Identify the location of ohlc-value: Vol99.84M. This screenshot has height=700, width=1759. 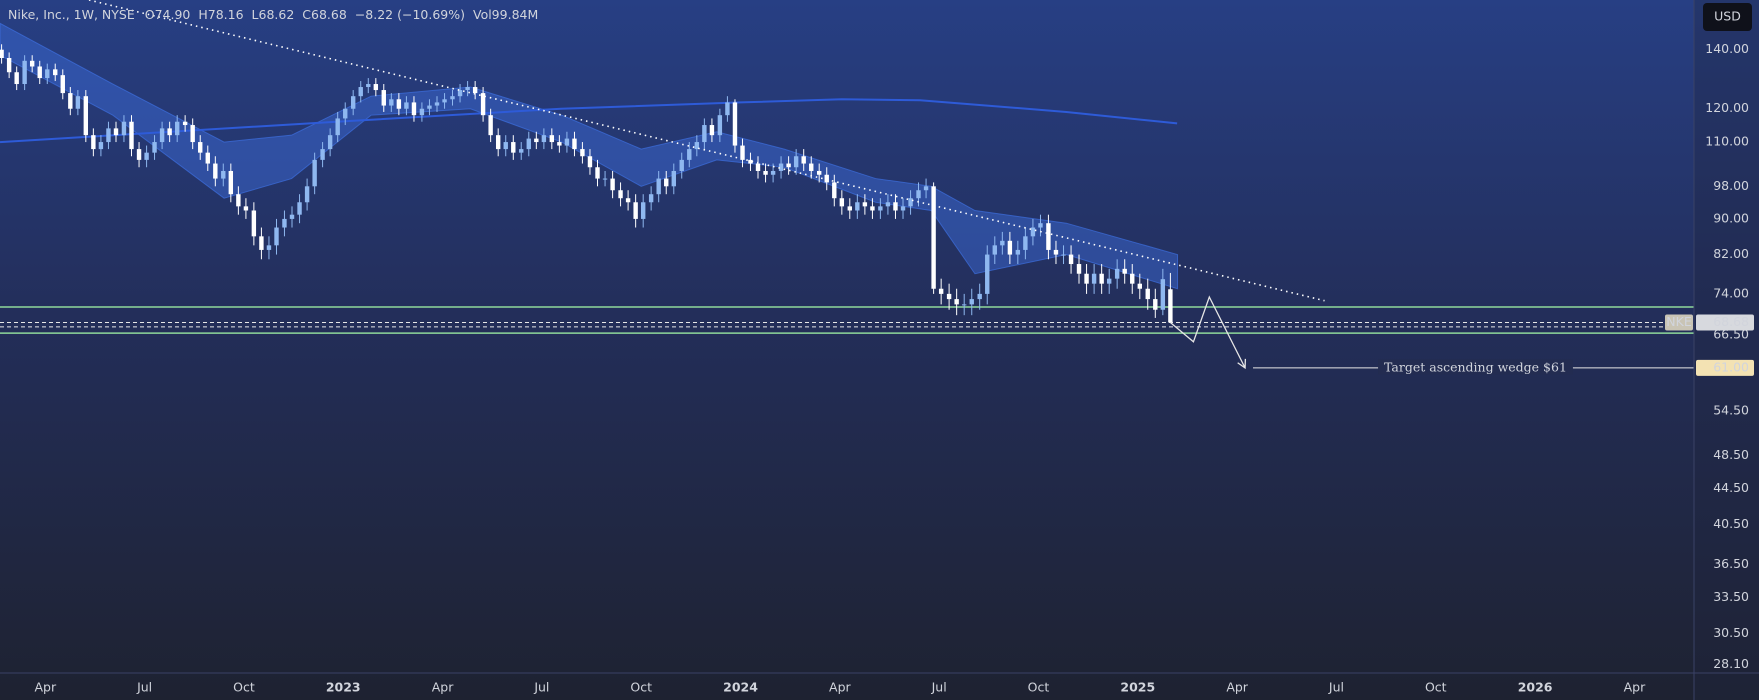
(505, 14).